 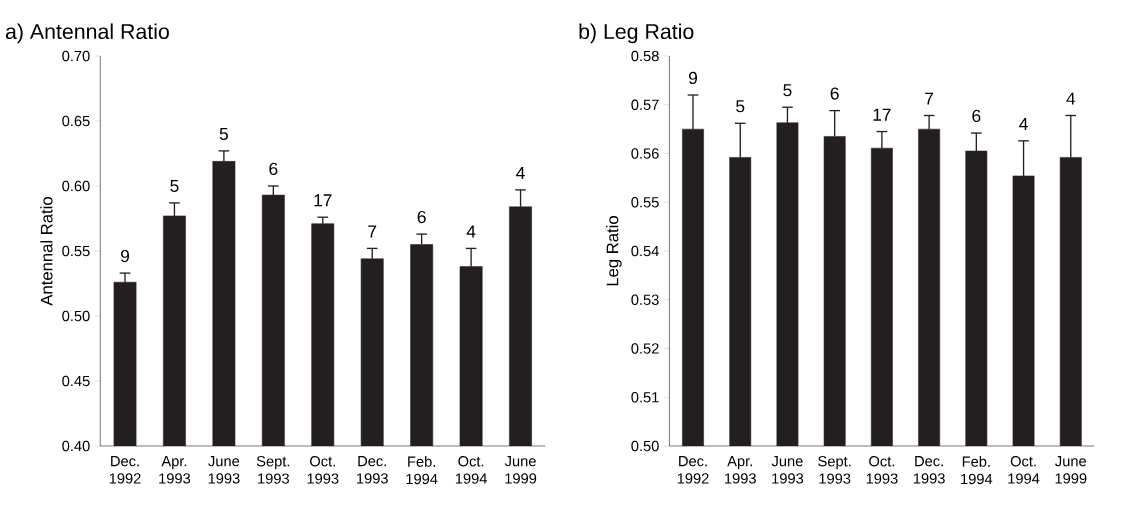 What do you see at coordinates (645, 397) in the screenshot?
I see `y-tick-label: 0.51` at bounding box center [645, 397].